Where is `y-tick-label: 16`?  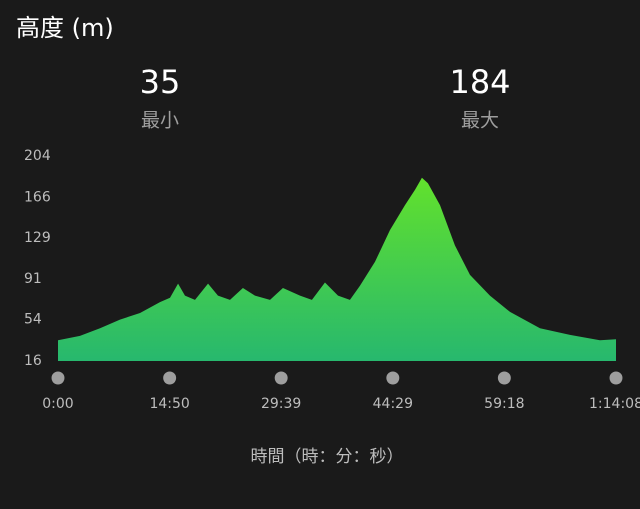
y-tick-label: 16 is located at coordinates (33, 361).